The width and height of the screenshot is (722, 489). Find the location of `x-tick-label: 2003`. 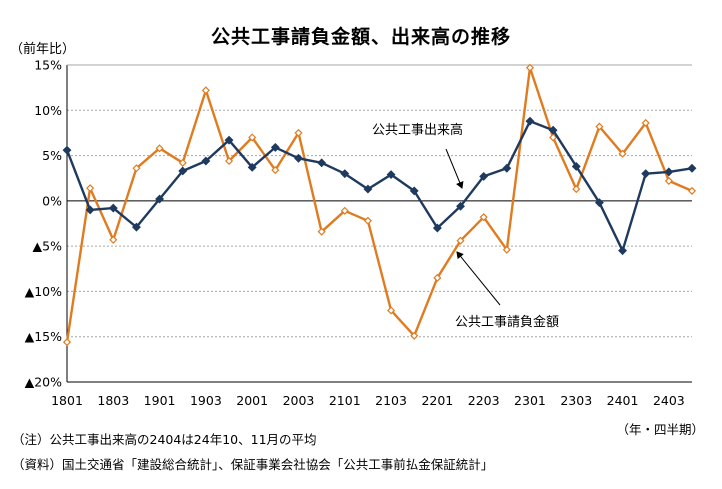

x-tick-label: 2003 is located at coordinates (299, 400).